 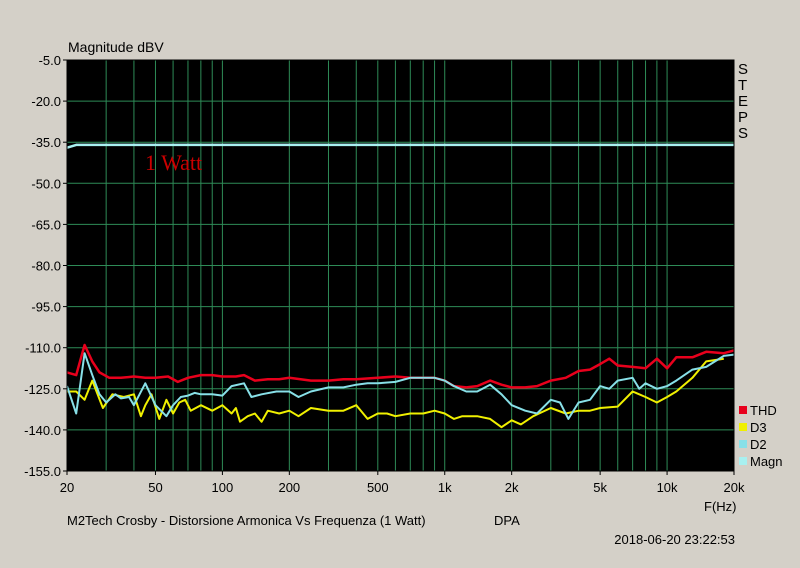 What do you see at coordinates (155, 487) in the screenshot?
I see `x-tick-label: 50` at bounding box center [155, 487].